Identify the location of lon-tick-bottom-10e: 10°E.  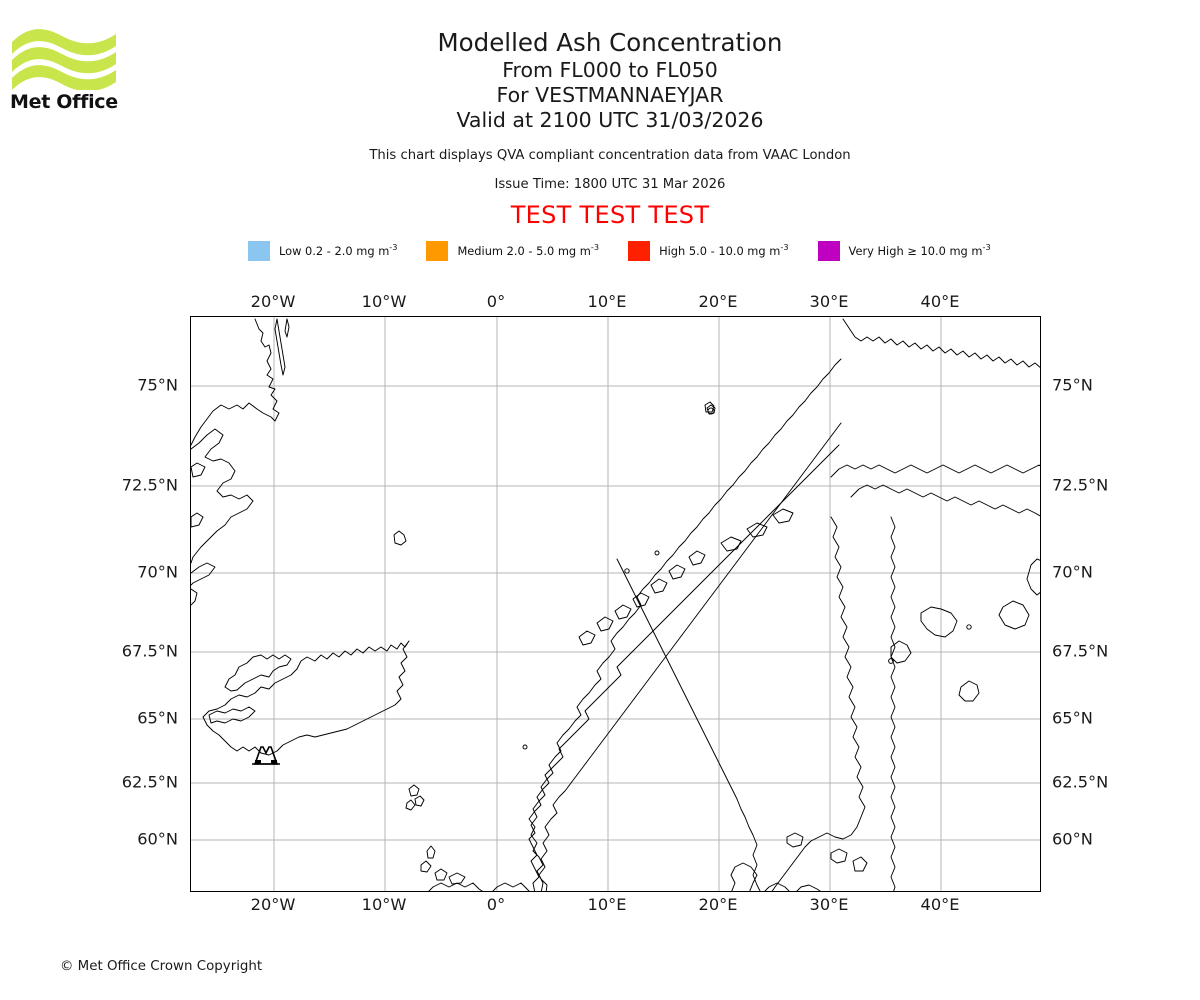
(607, 904).